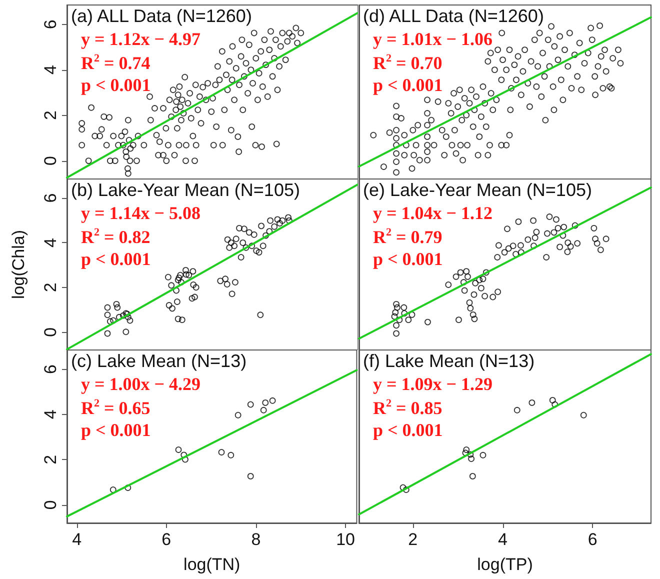 The width and height of the screenshot is (660, 579). Describe the element at coordinates (159, 361) in the screenshot. I see `chart-title: (c) Lake Mean (N=13)` at that location.